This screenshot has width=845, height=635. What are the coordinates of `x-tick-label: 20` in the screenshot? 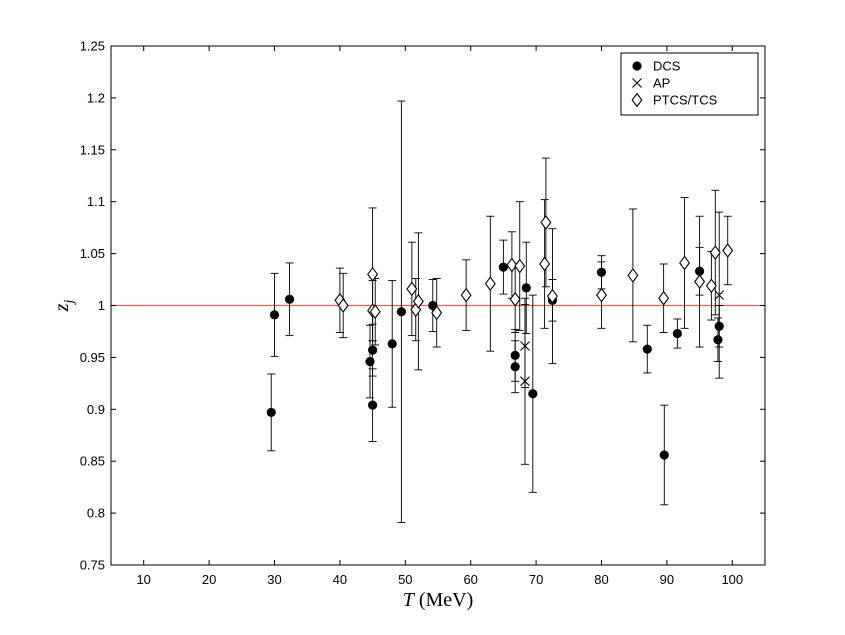 It's located at (209, 579).